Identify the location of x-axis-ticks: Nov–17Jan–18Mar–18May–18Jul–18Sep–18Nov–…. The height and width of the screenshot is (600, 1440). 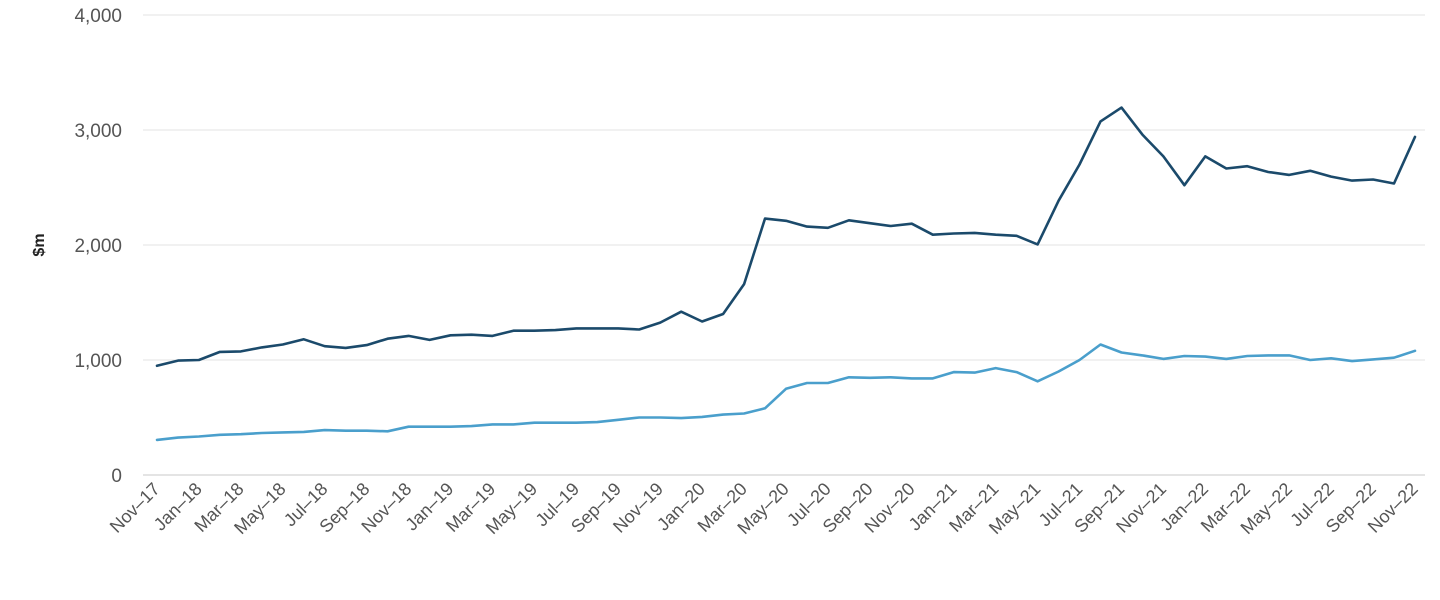
(764, 508).